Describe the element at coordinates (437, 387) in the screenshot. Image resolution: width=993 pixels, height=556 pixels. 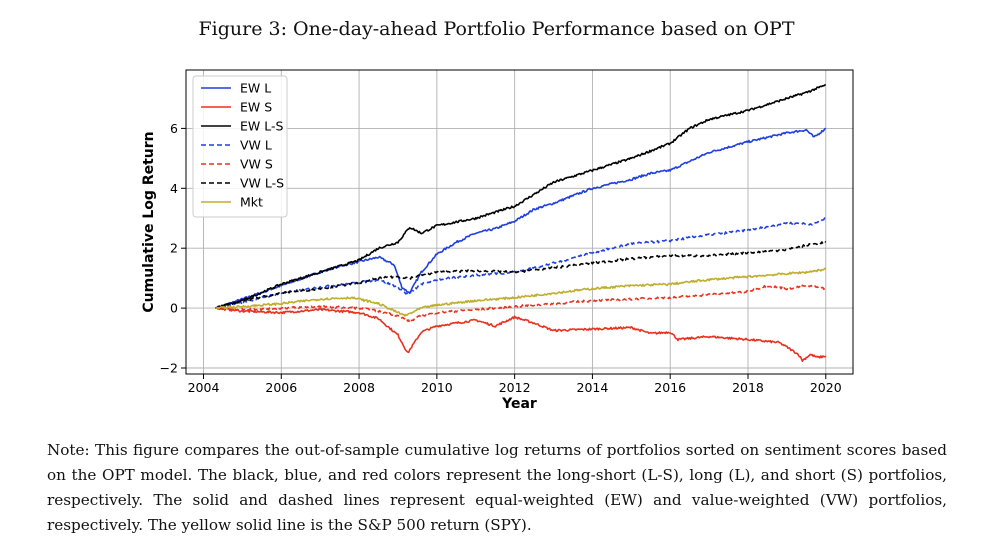
I see `x-tick-label: 2010` at that location.